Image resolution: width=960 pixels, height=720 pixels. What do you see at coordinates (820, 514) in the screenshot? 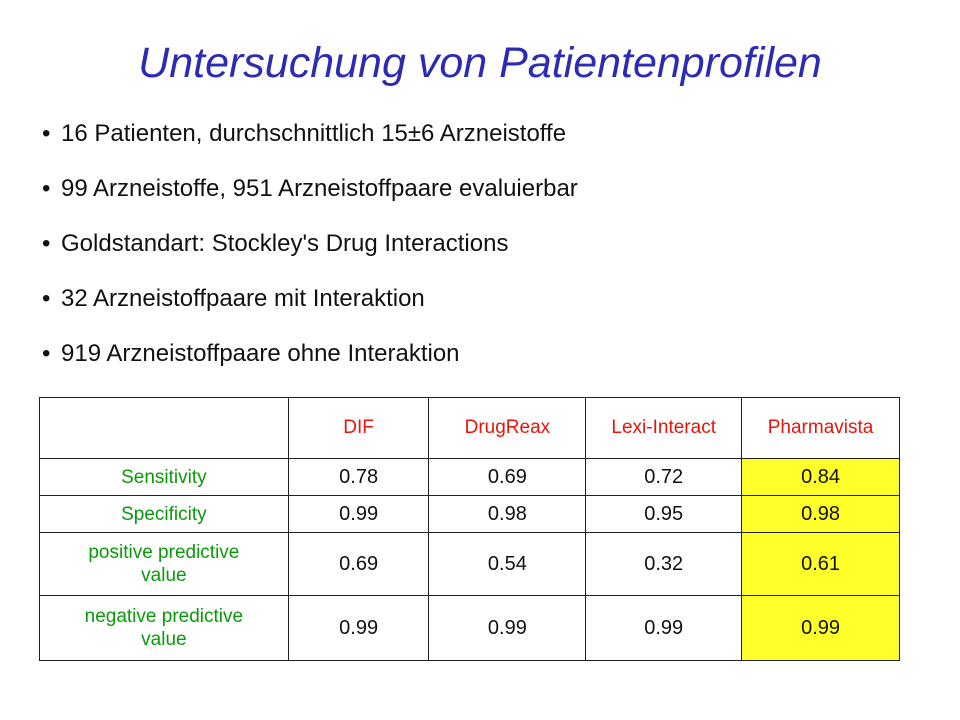
I see `table-cell-highlighted: 0.98` at bounding box center [820, 514].